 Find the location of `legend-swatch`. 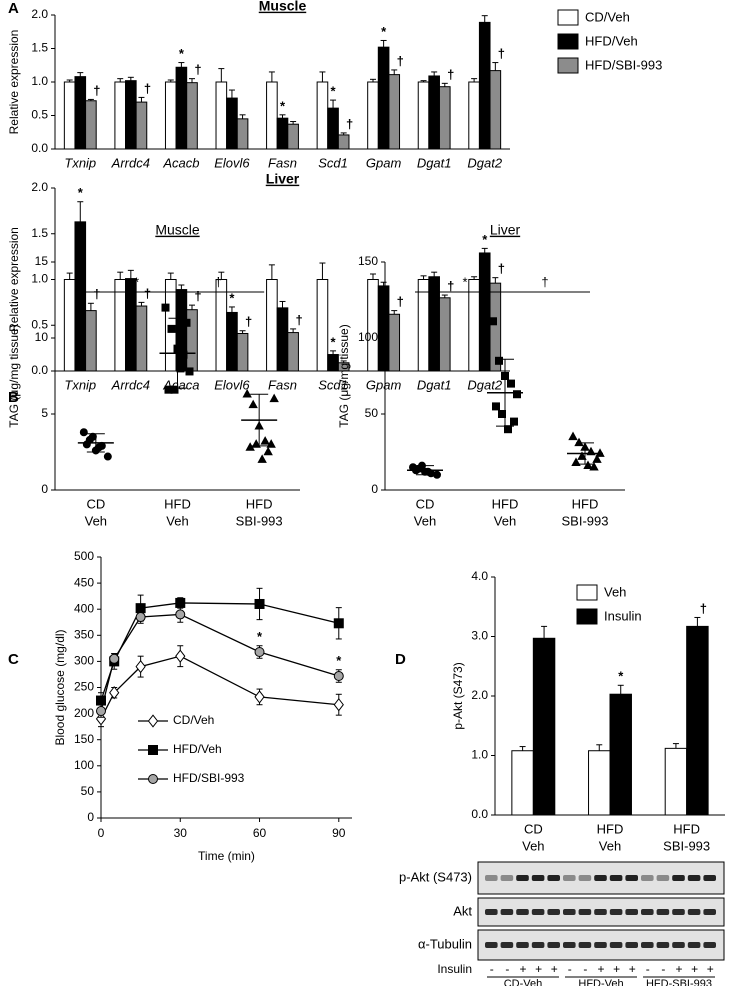

legend-swatch is located at coordinates (587, 616).